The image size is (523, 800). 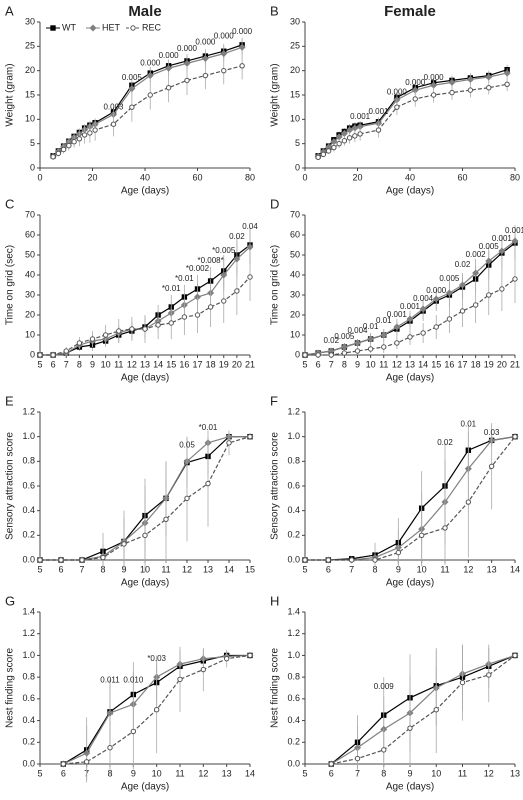 I want to click on x-tick-label: 6, so click(x=53, y=364).